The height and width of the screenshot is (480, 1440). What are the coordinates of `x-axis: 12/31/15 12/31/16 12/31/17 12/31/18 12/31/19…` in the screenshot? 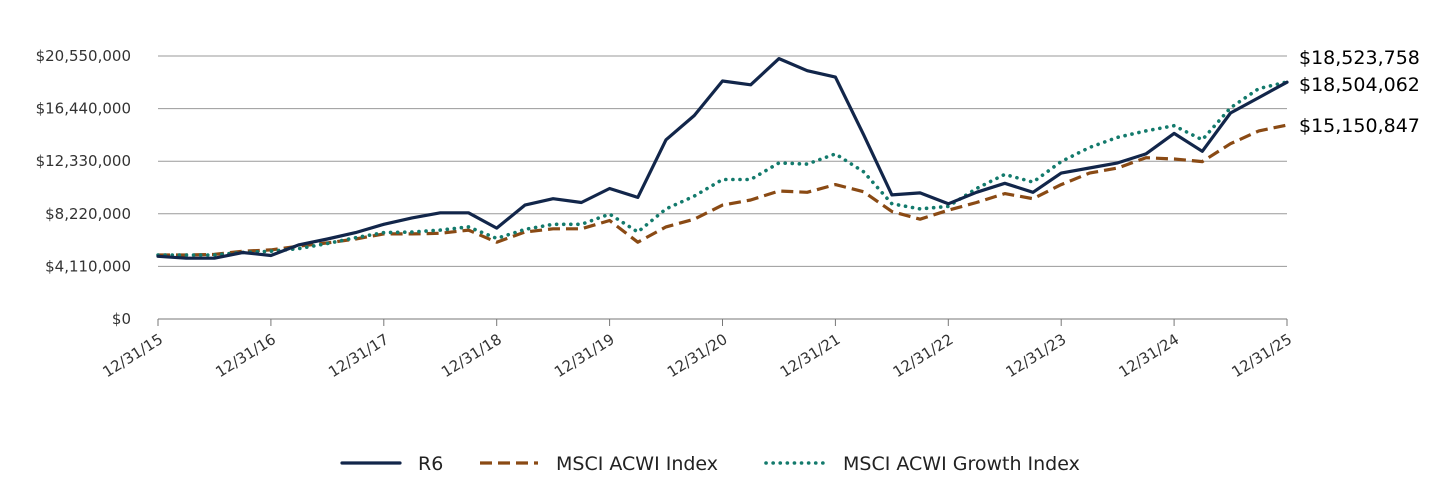 It's located at (697, 349).